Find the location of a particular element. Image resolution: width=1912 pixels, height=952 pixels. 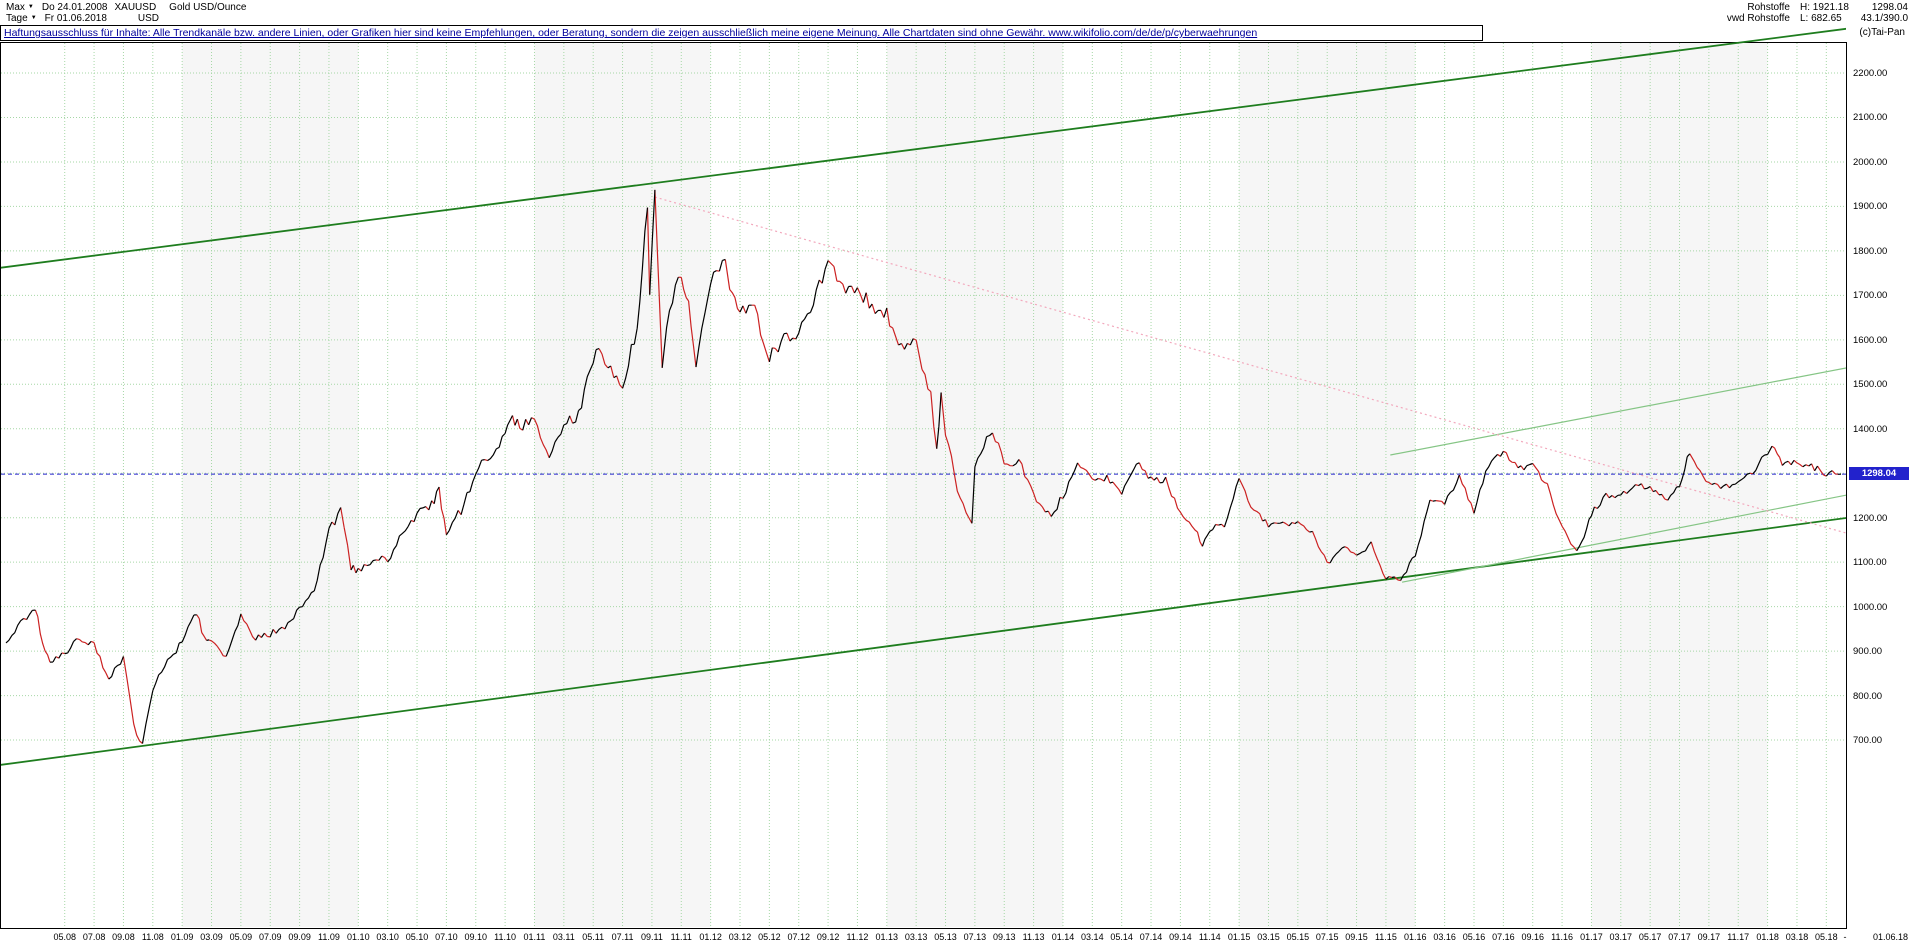

instrument-name: Gold USD/Ounce is located at coordinates (208, 7).